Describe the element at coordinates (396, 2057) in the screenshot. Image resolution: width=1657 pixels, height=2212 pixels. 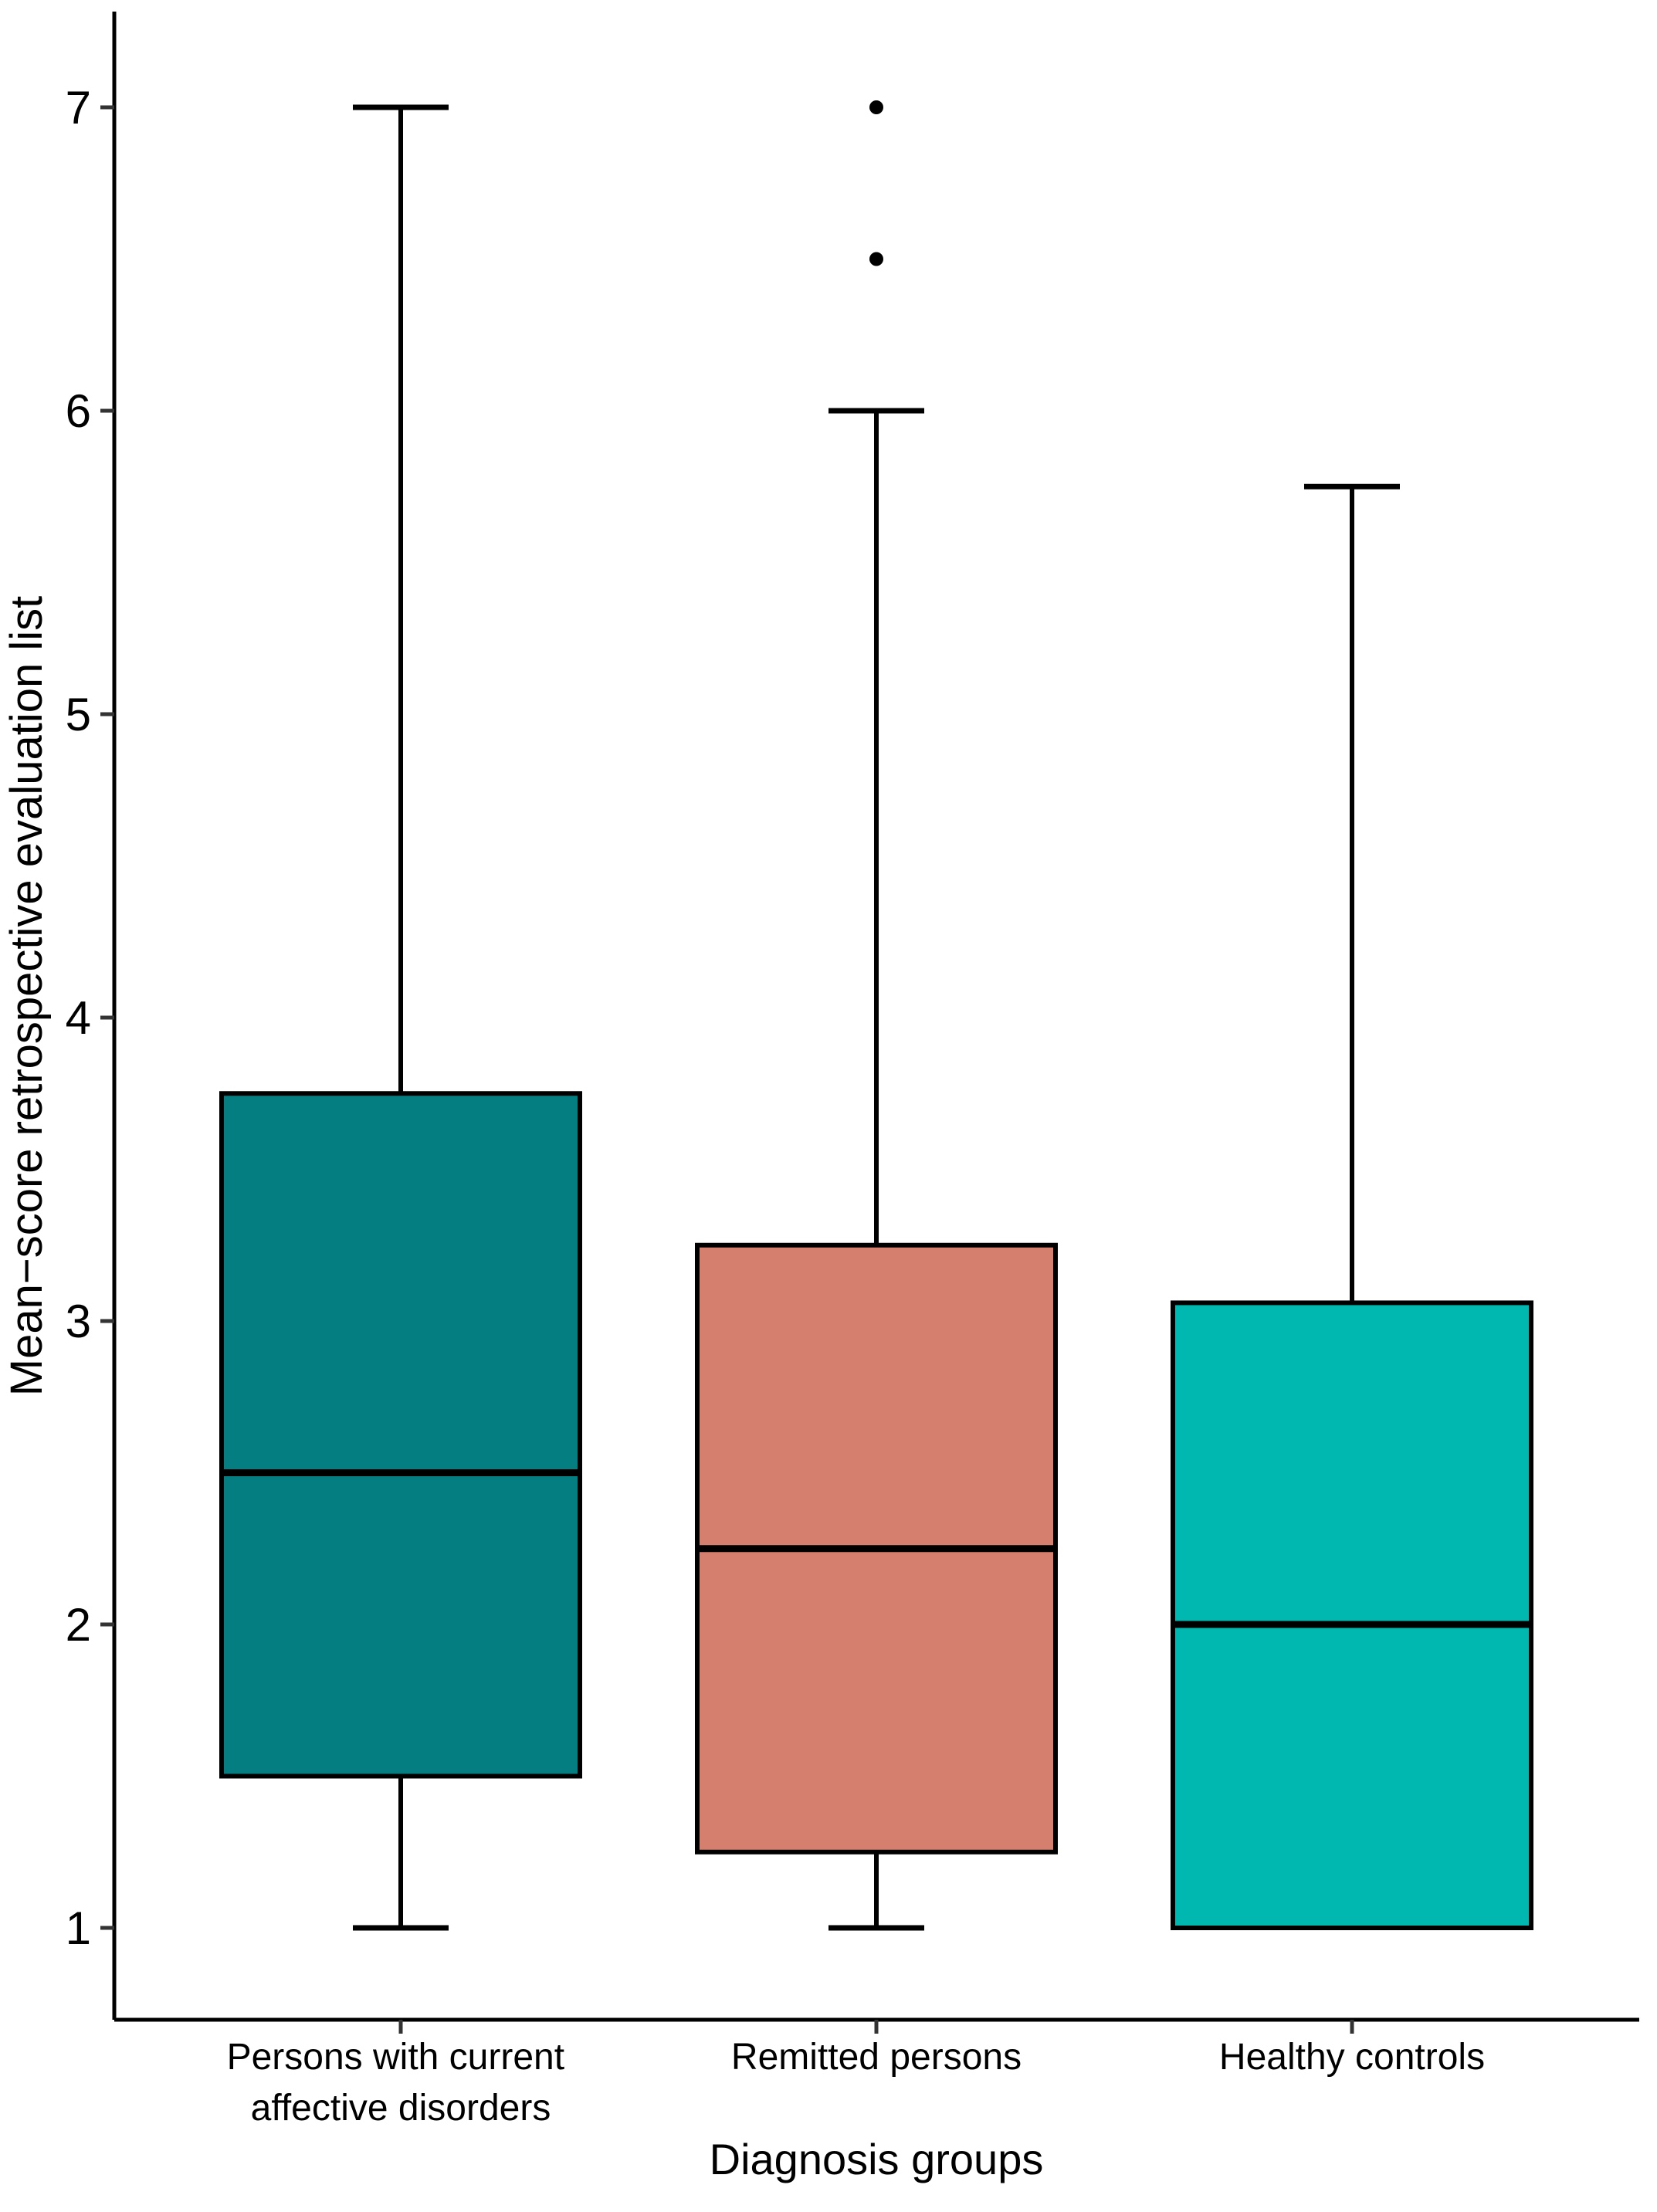
I see `x-category-label-line: Persons with current` at that location.